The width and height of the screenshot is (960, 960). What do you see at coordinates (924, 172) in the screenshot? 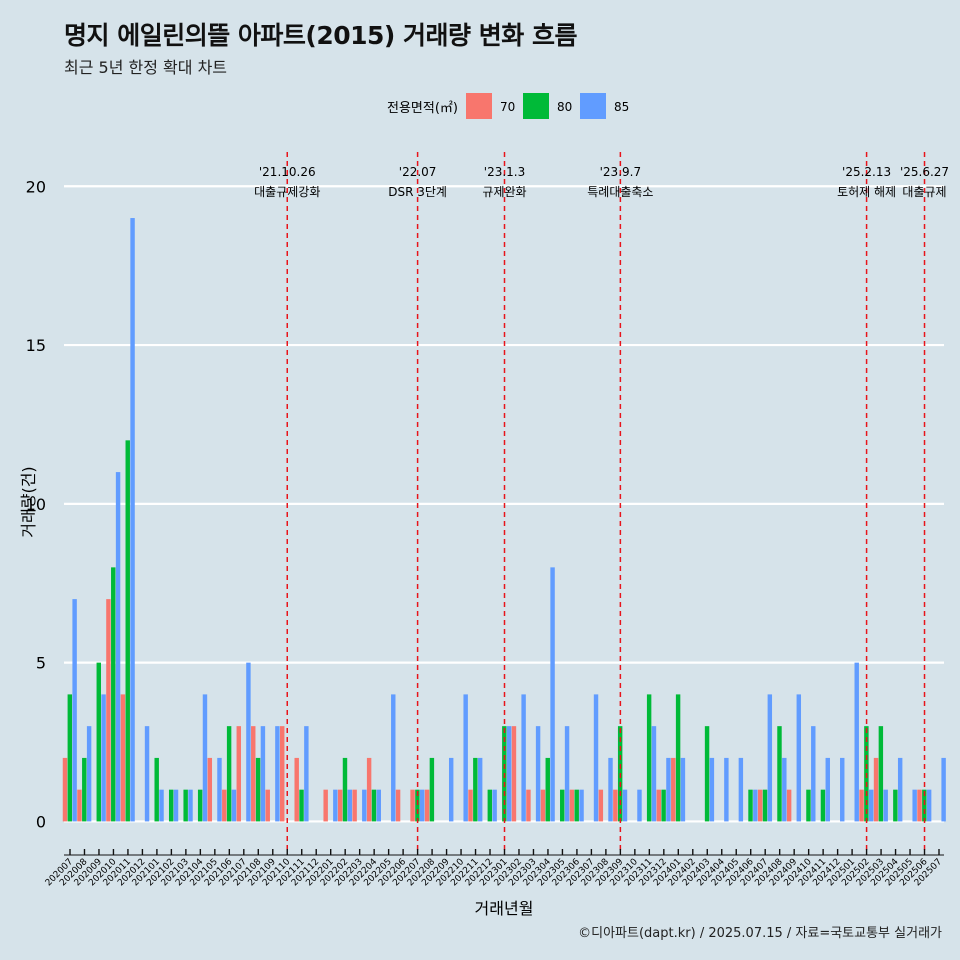
I see `event-date: '25.6.27` at bounding box center [924, 172].